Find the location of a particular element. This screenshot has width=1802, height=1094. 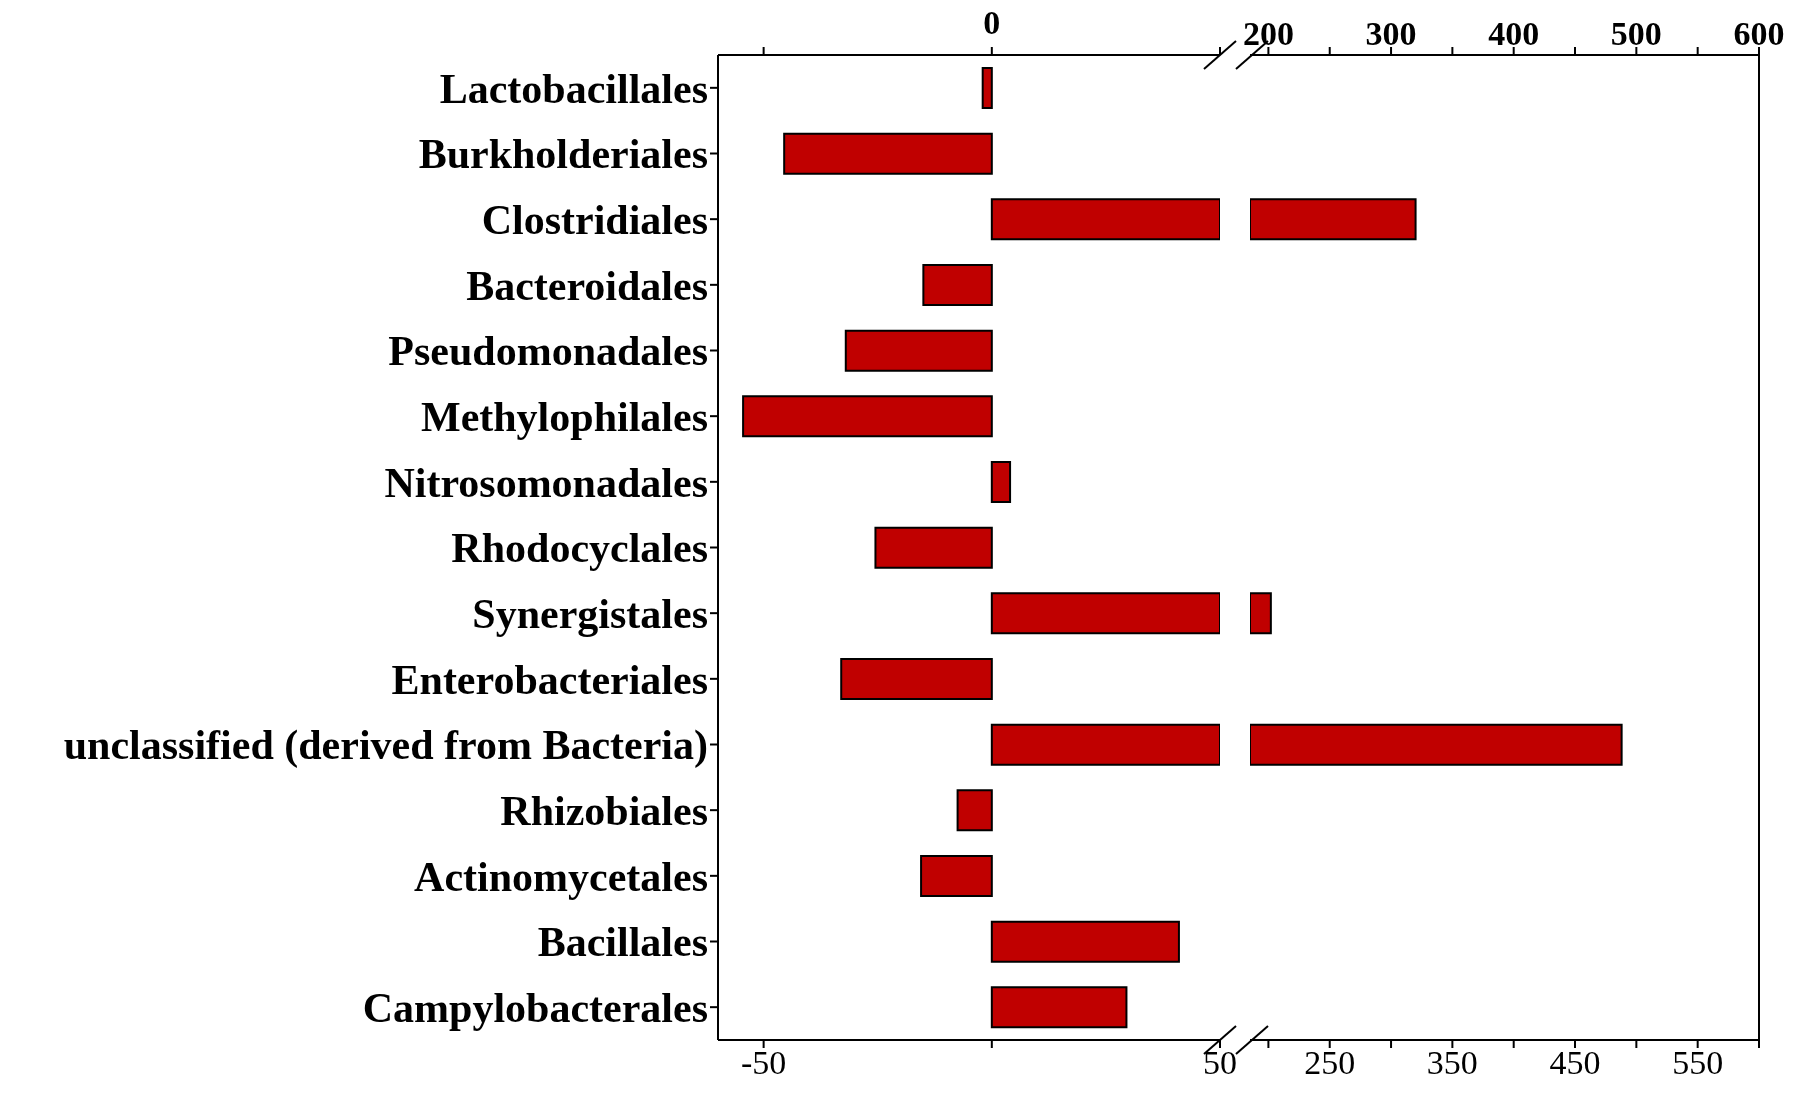

x2-tick-label: 500 is located at coordinates (1636, 33).